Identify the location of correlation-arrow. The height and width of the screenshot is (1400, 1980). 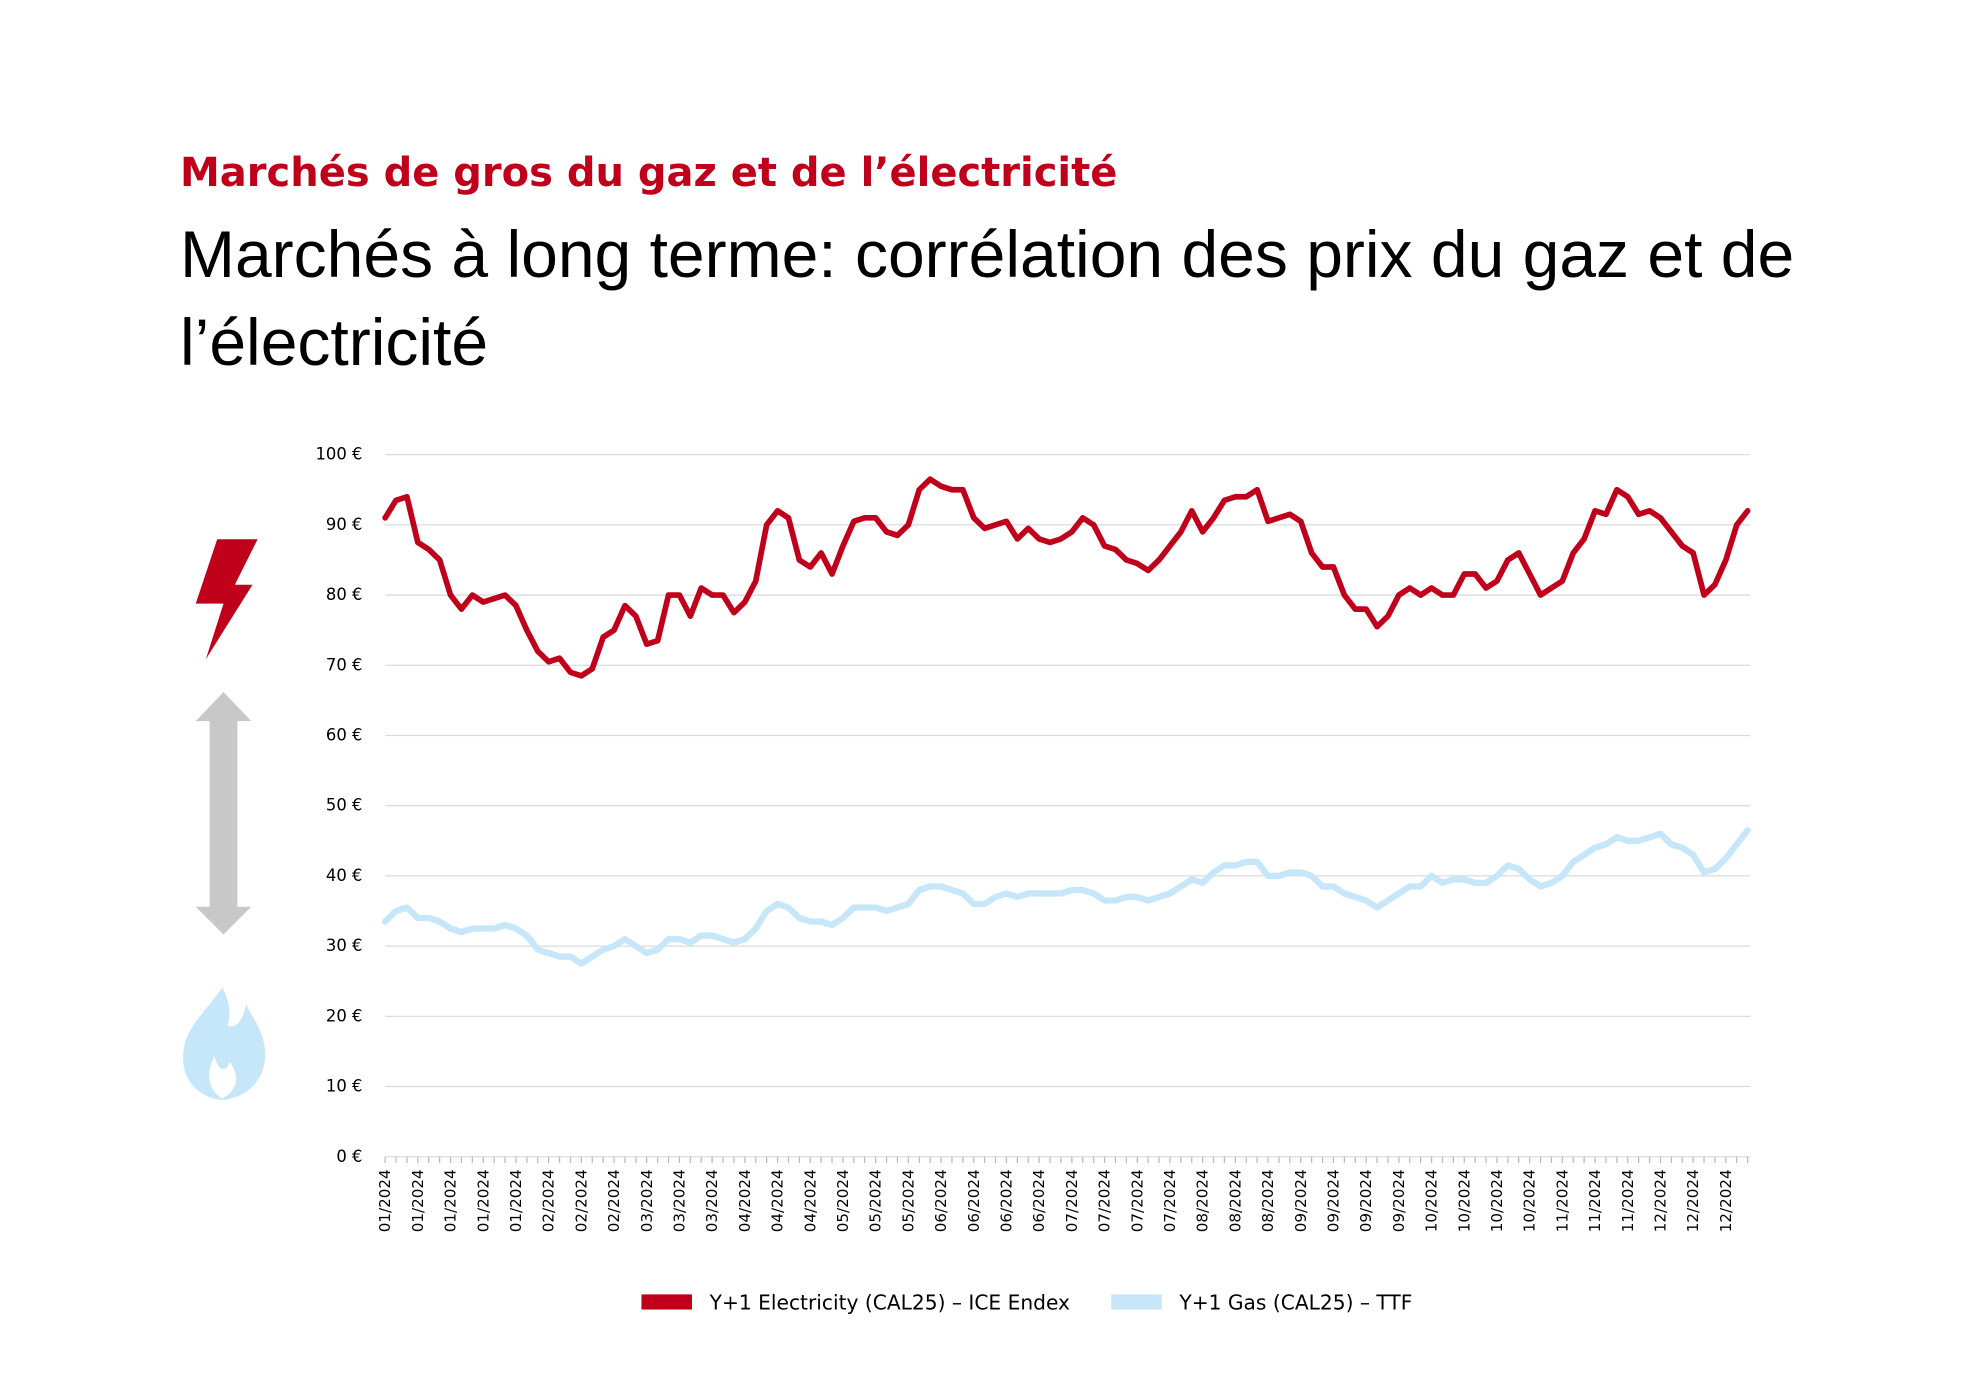
(223, 813).